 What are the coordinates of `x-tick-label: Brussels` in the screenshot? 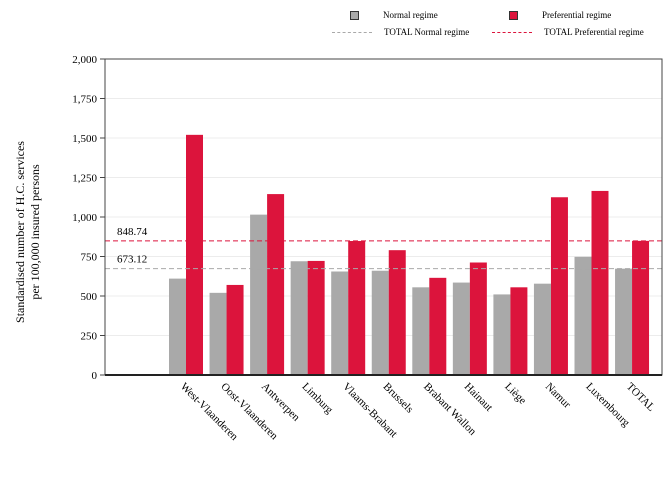 It's located at (398, 398).